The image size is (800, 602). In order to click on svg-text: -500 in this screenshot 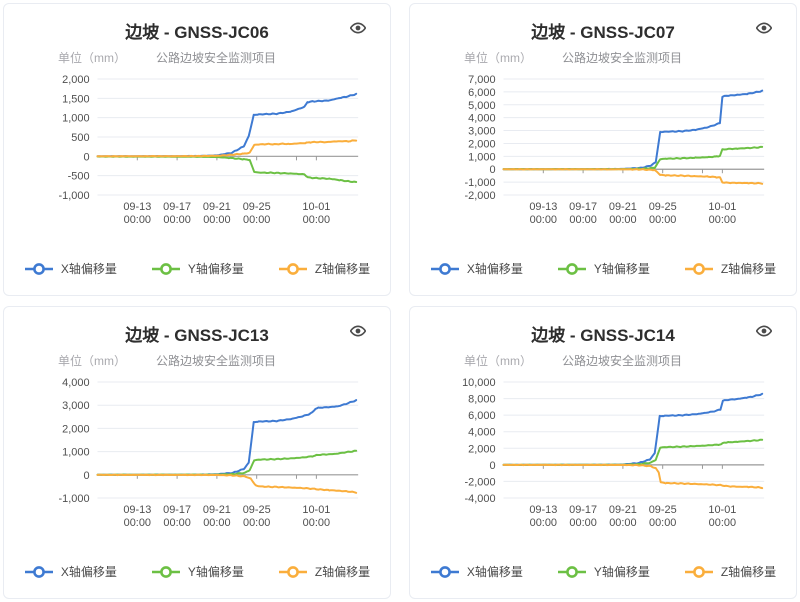, I will do `click(79, 177)`.